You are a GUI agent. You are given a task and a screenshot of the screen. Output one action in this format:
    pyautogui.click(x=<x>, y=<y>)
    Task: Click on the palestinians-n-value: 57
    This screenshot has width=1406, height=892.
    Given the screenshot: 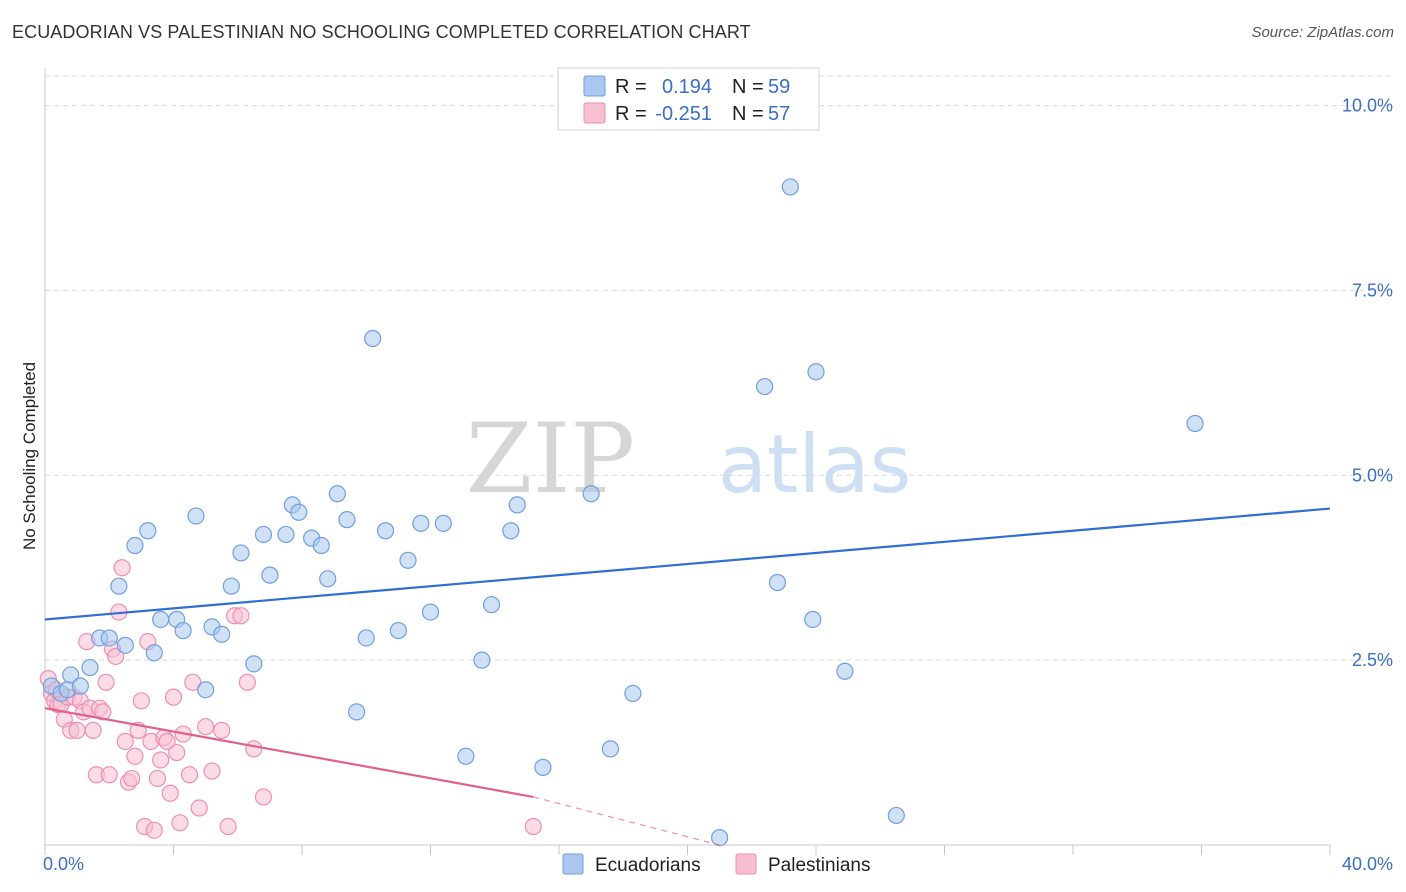 What is the action you would take?
    pyautogui.click(x=779, y=114)
    